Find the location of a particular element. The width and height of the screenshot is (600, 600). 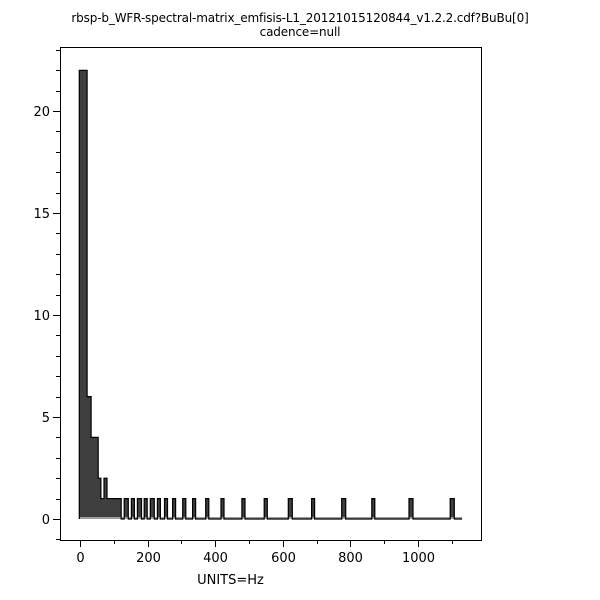

y-tick-label: 10 is located at coordinates (41, 316).